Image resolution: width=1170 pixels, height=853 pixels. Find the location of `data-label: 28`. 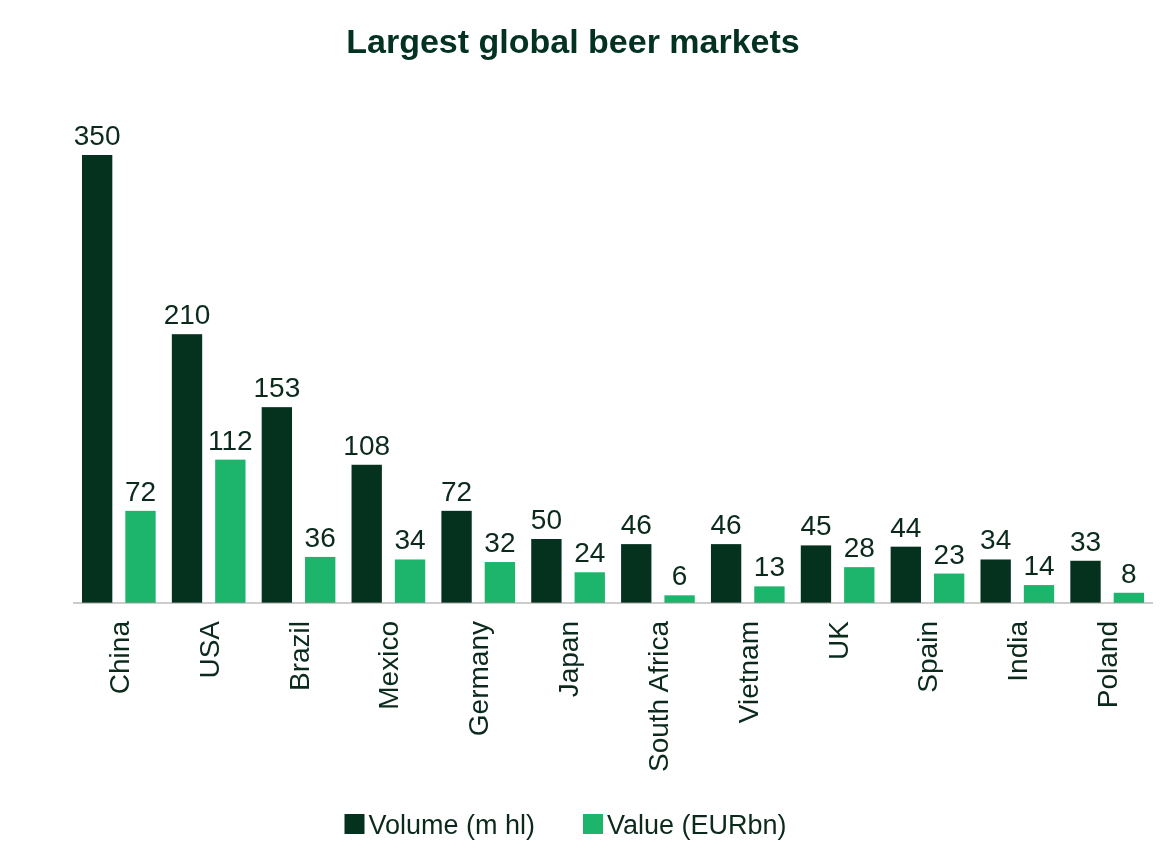

data-label: 28 is located at coordinates (859, 548).